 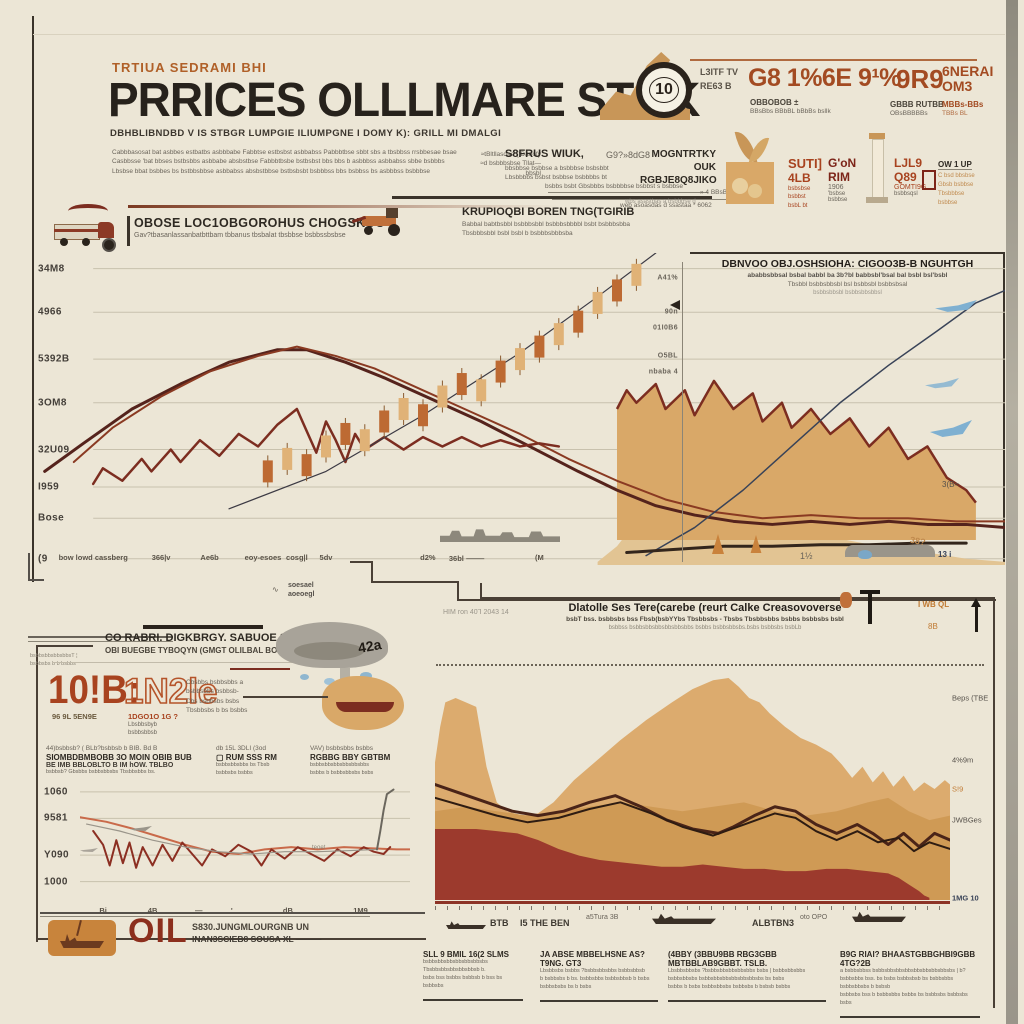 I want to click on lp-col1-l4: bsbbsb? Gbsbbs bsbbsbbsbs Tbsbbsbbs bs., so click(x=101, y=772).